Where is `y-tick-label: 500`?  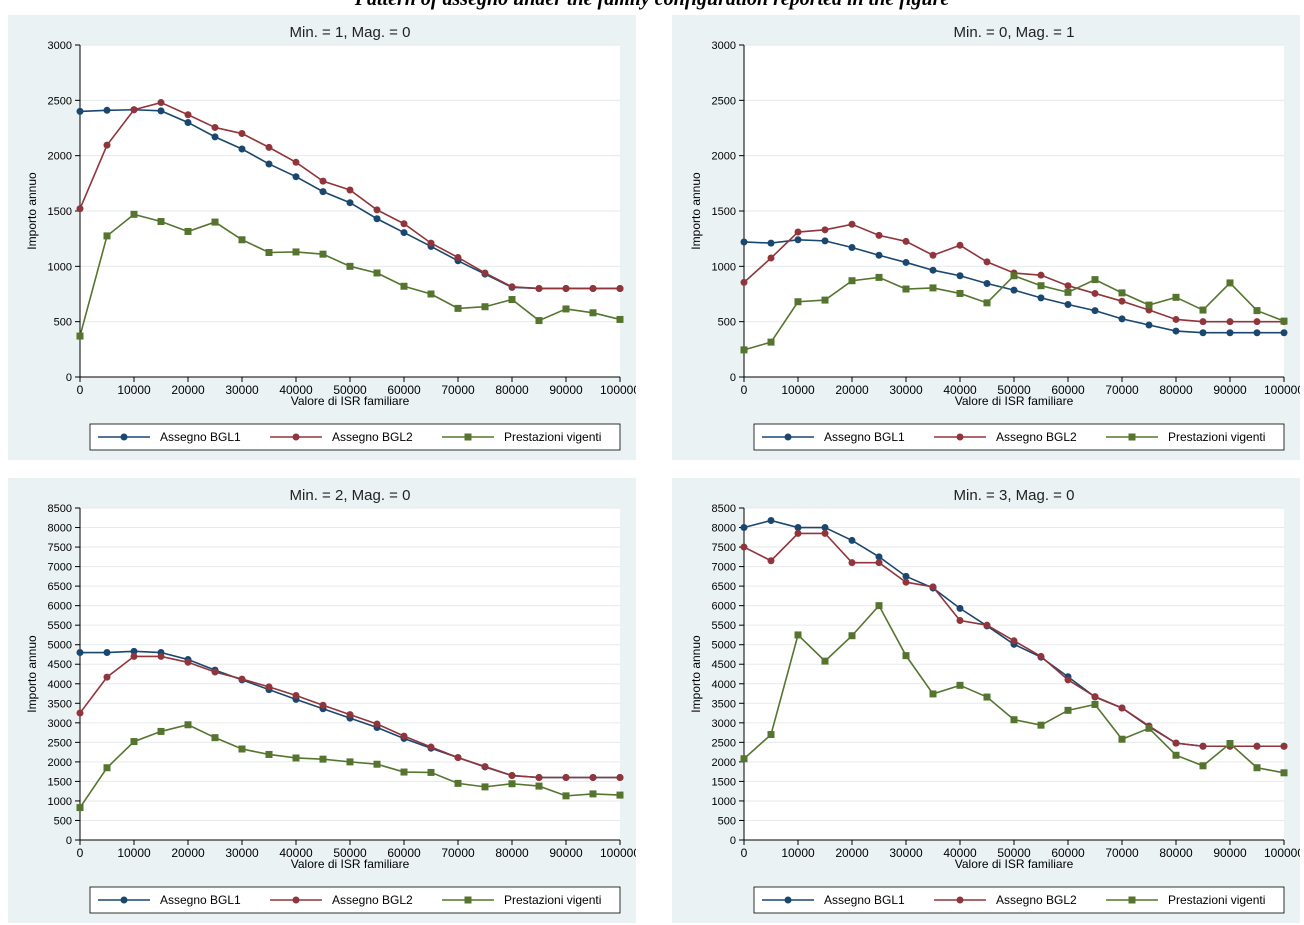 y-tick-label: 500 is located at coordinates (727, 821).